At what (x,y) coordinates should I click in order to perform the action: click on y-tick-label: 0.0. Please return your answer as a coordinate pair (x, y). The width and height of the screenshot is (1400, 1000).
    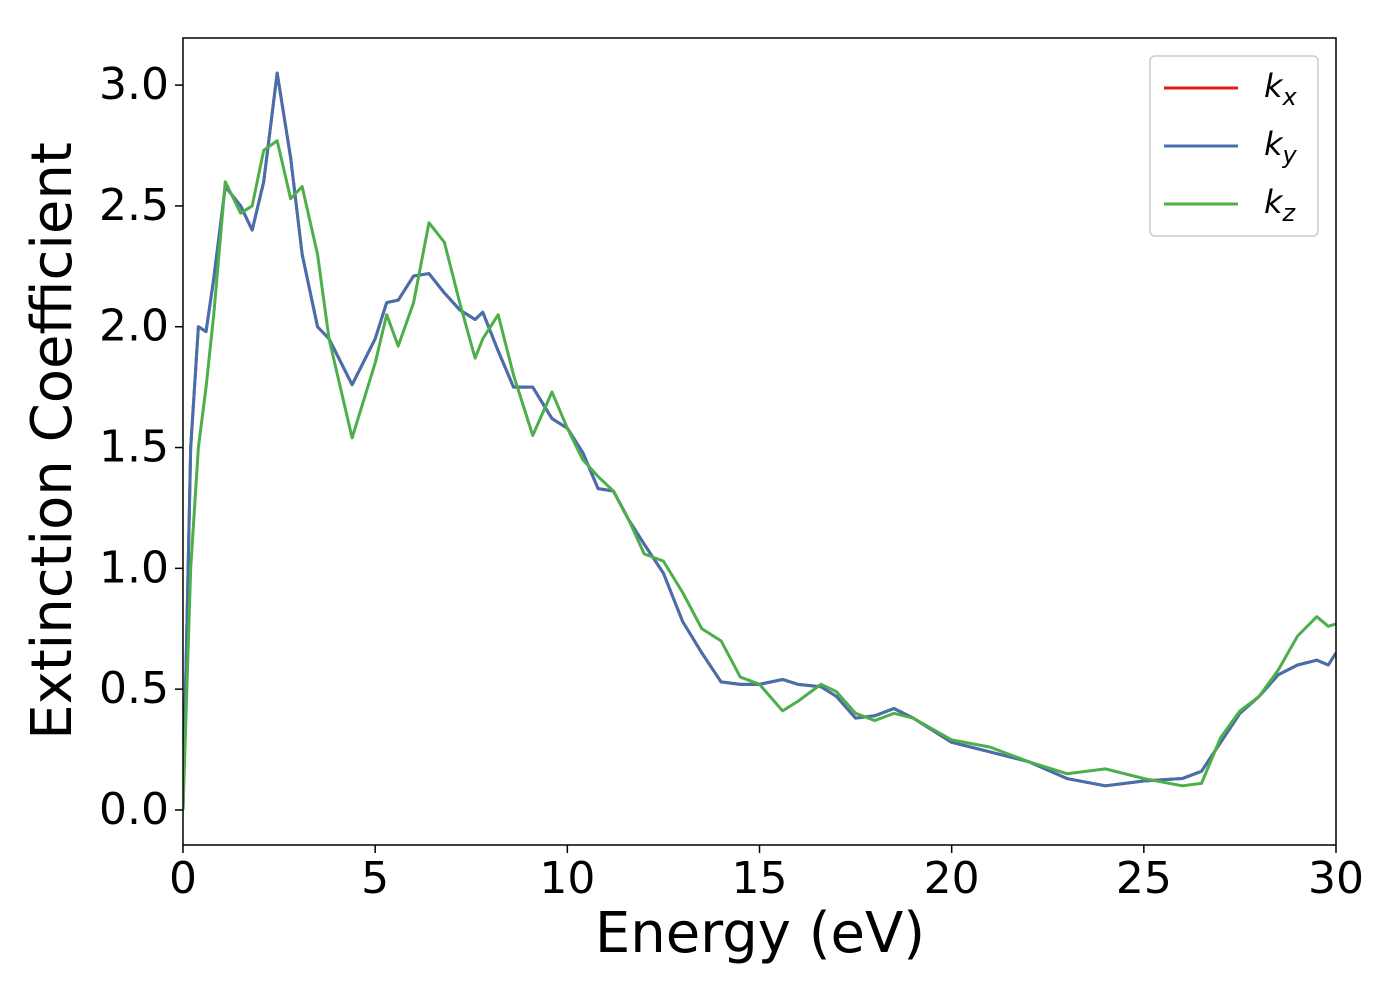
    Looking at the image, I should click on (134, 809).